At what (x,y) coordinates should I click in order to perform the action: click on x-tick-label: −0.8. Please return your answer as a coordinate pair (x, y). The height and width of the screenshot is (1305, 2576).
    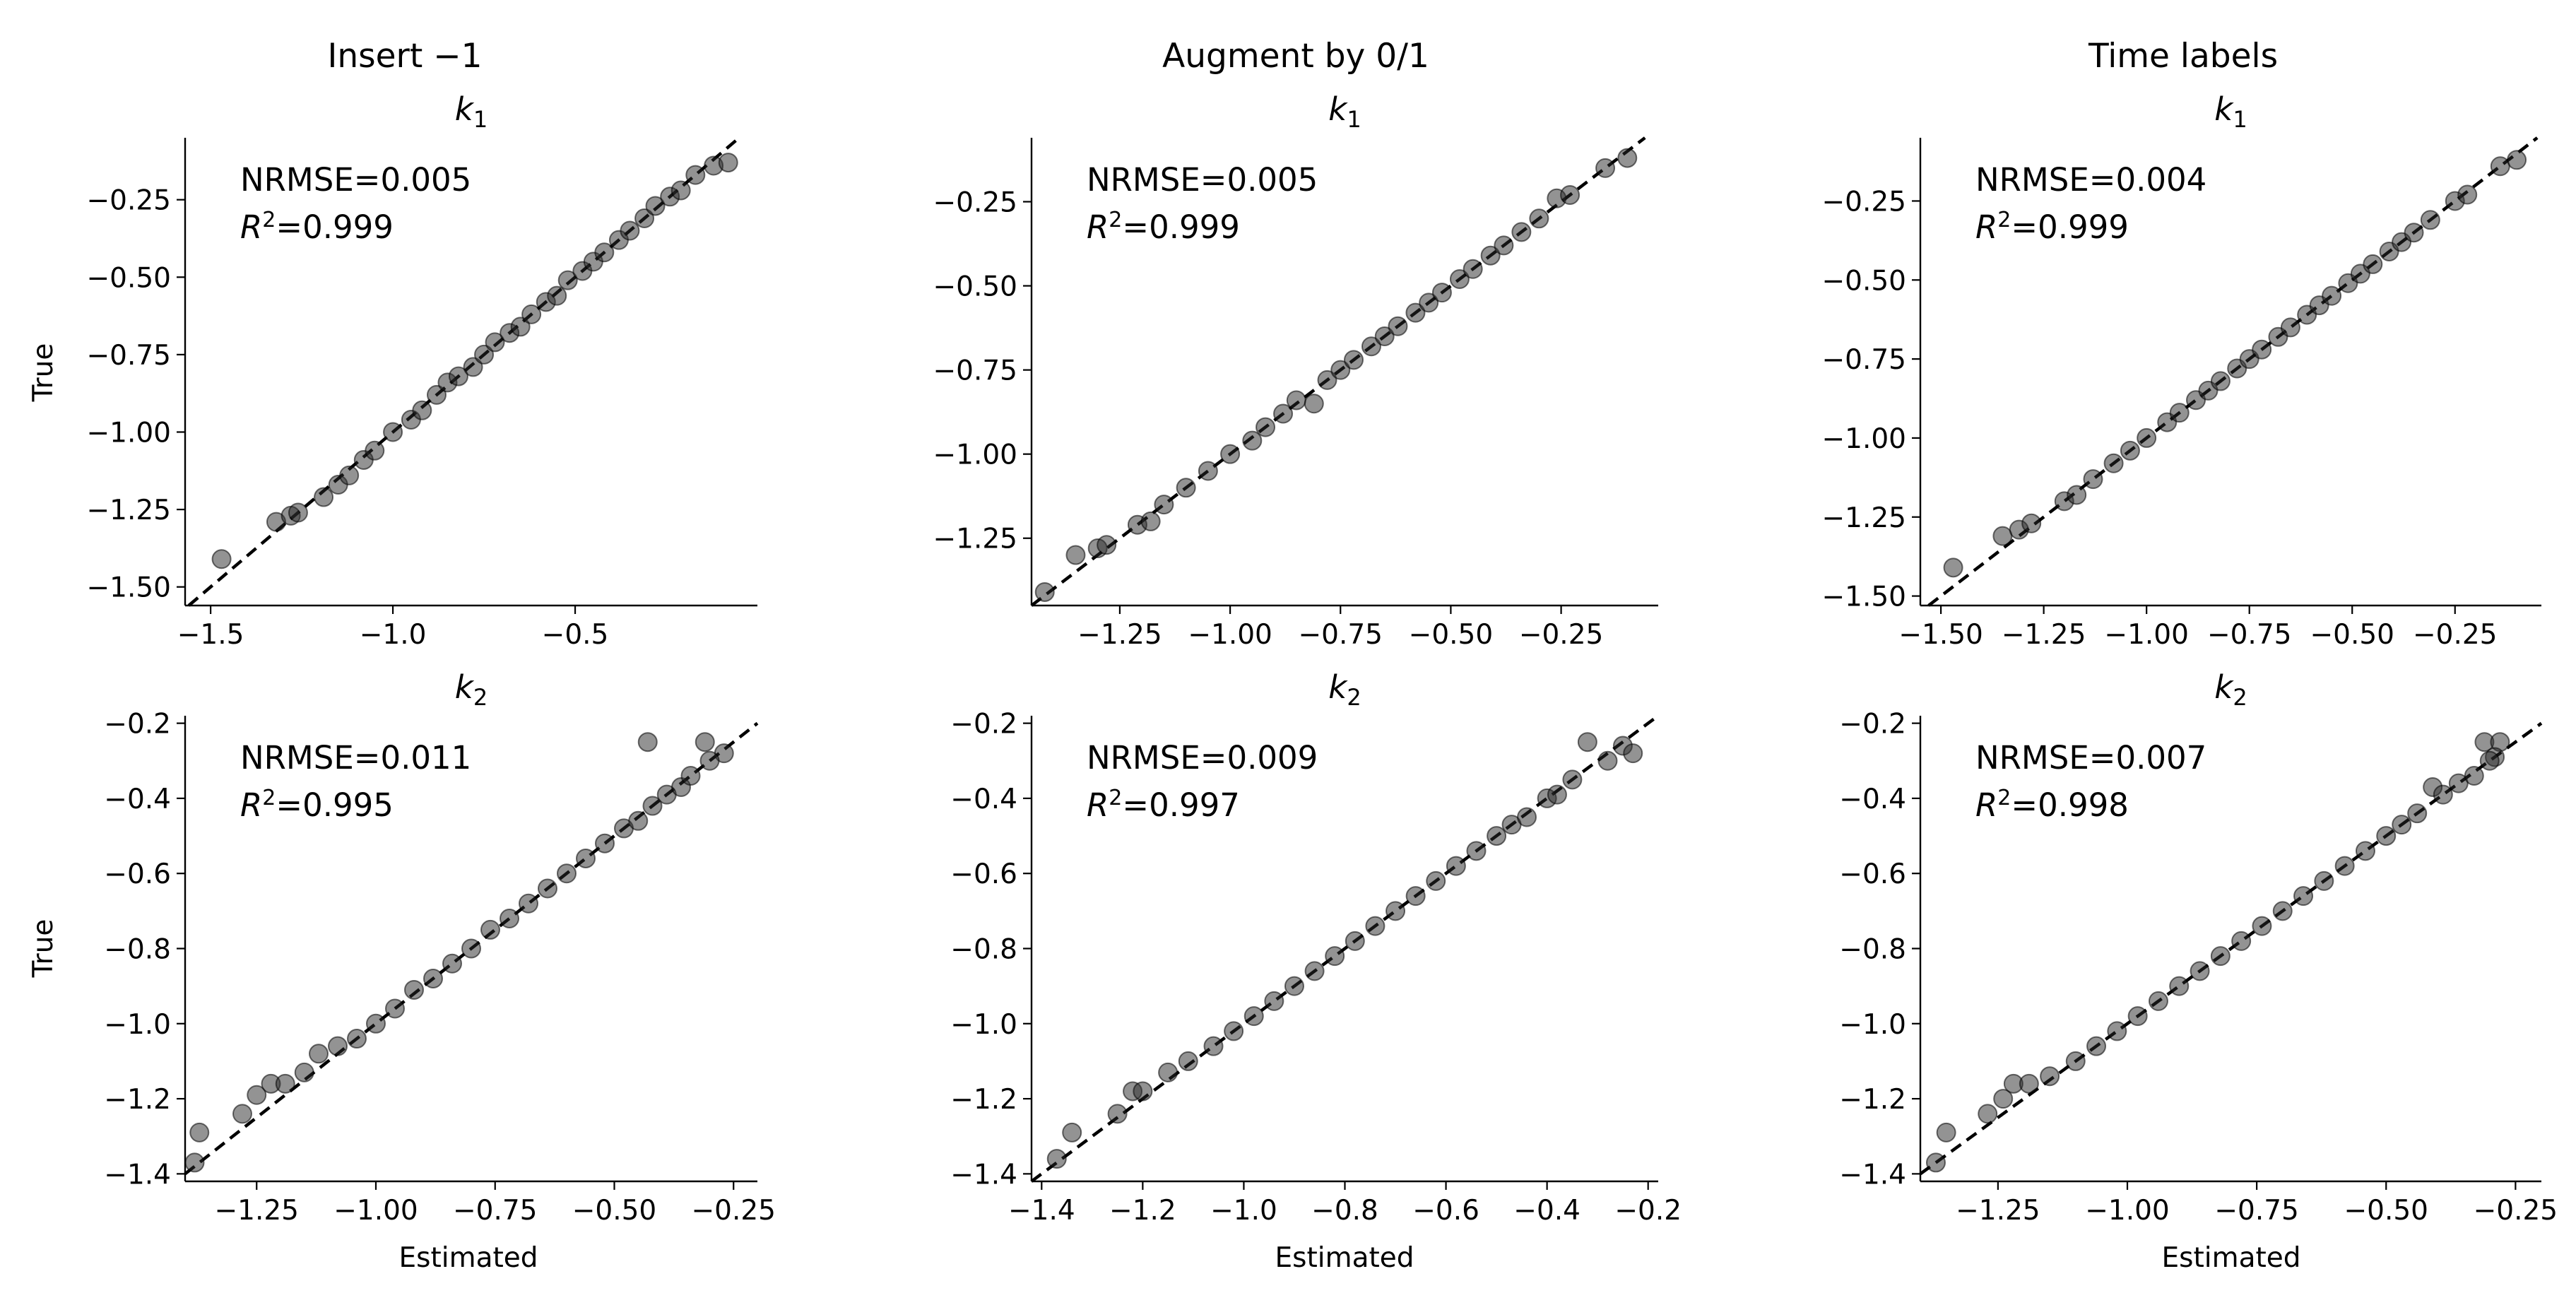
    Looking at the image, I should click on (1344, 1211).